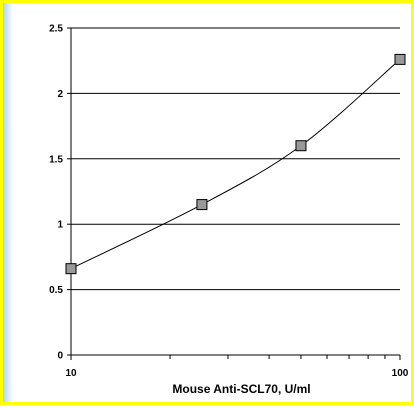 This screenshot has width=414, height=408. What do you see at coordinates (60, 225) in the screenshot?
I see `y-tick-label: 1` at bounding box center [60, 225].